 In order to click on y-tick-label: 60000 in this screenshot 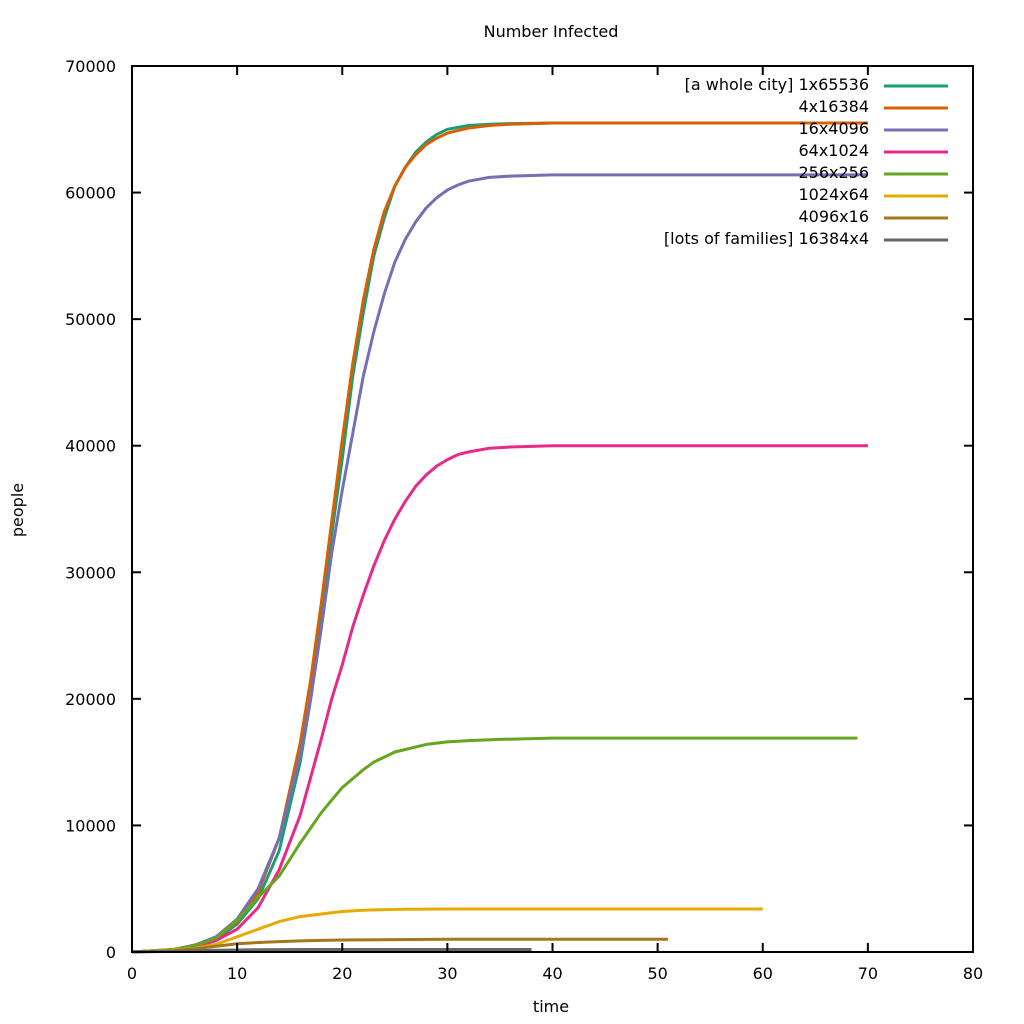, I will do `click(90, 193)`.